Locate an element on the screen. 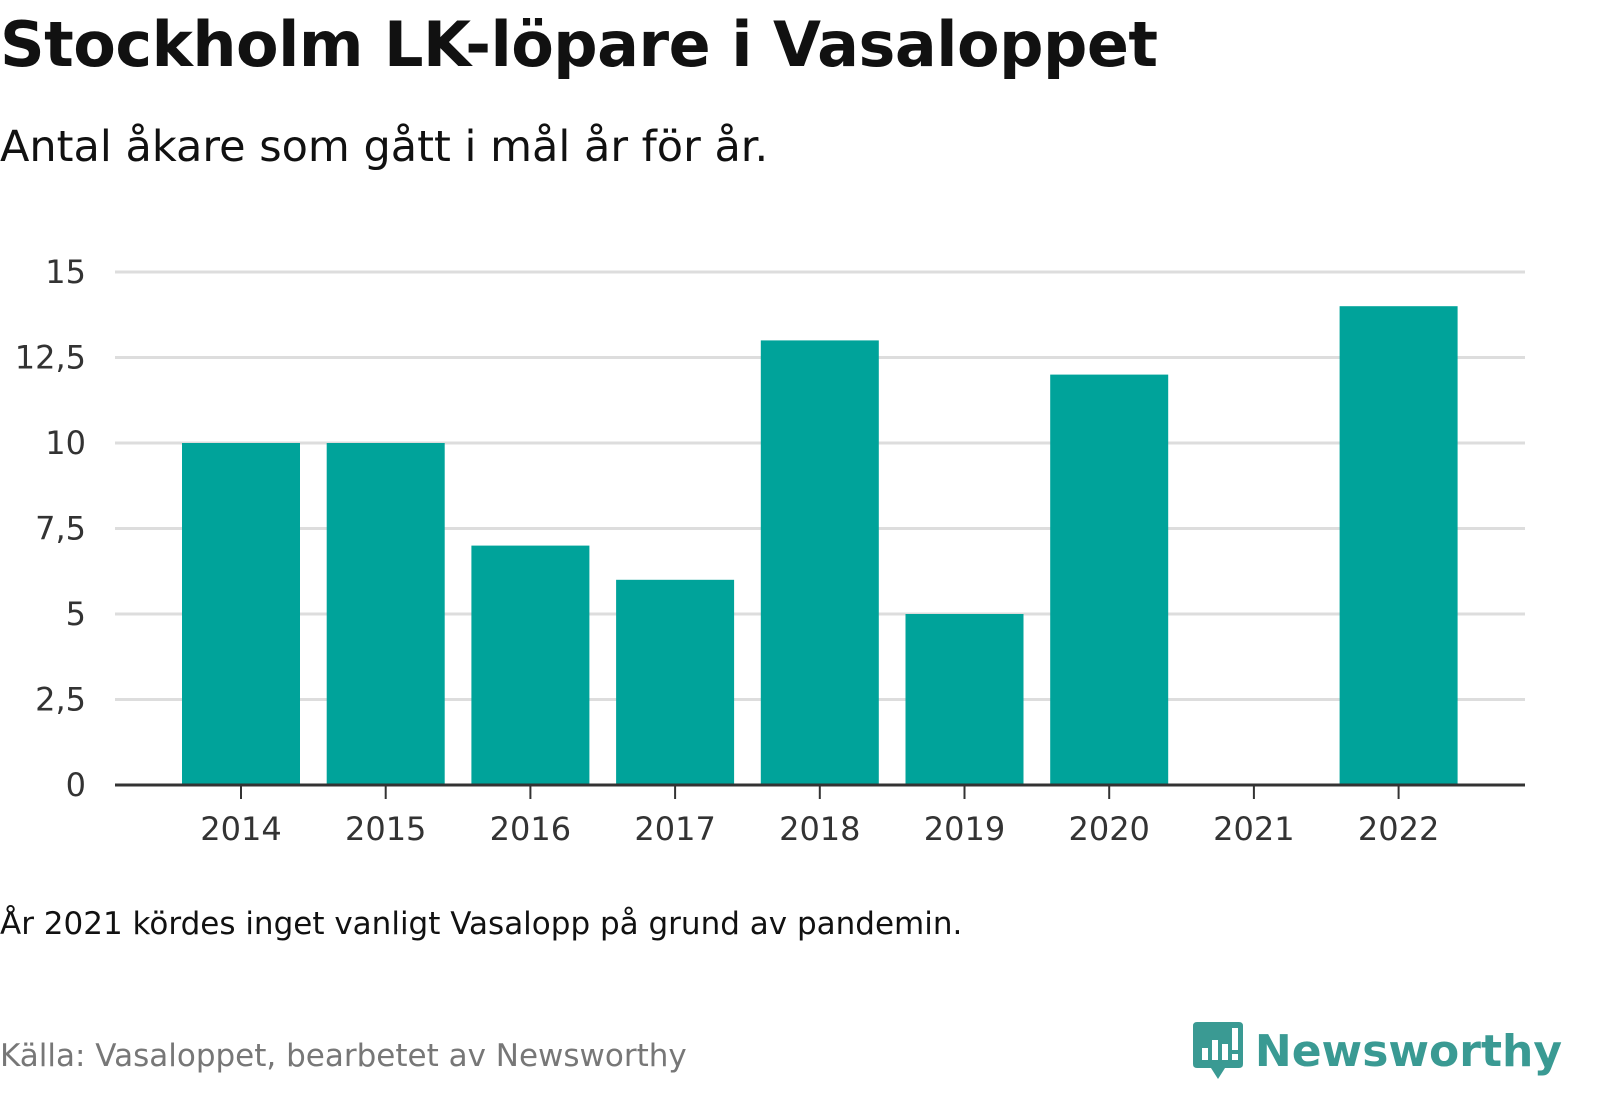 The height and width of the screenshot is (1100, 1600). bar-2015 is located at coordinates (385, 614).